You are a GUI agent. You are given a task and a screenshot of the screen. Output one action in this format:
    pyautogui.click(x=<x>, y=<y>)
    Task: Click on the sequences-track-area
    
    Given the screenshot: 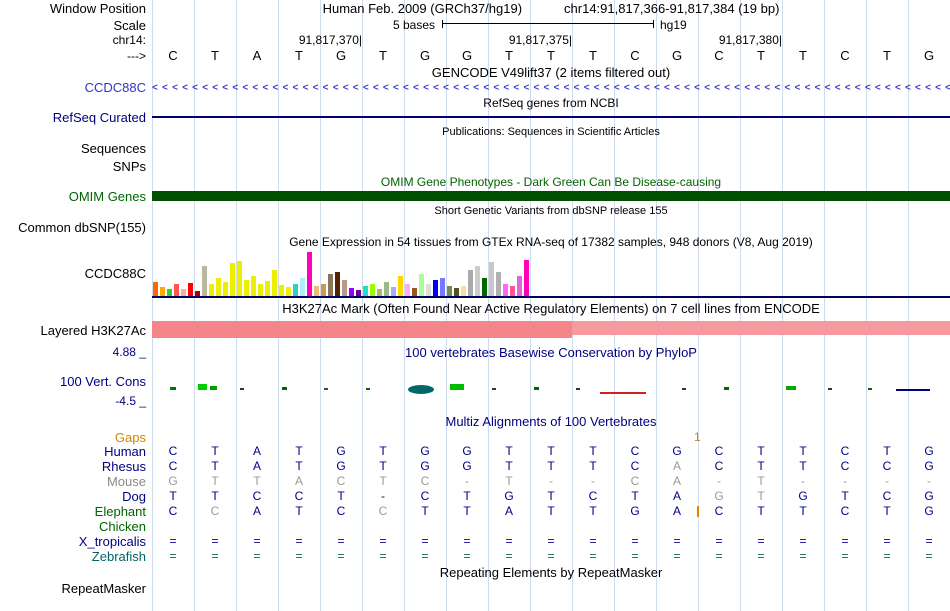 What is the action you would take?
    pyautogui.click(x=551, y=148)
    